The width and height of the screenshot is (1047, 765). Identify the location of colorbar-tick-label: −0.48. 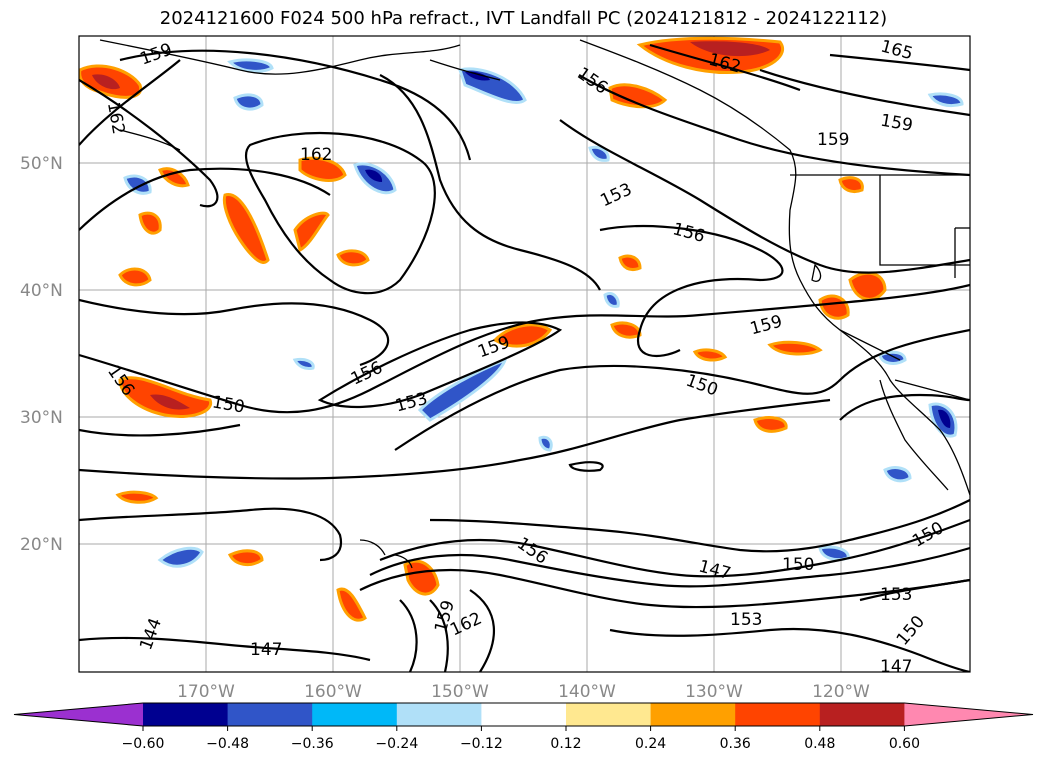
(227, 744).